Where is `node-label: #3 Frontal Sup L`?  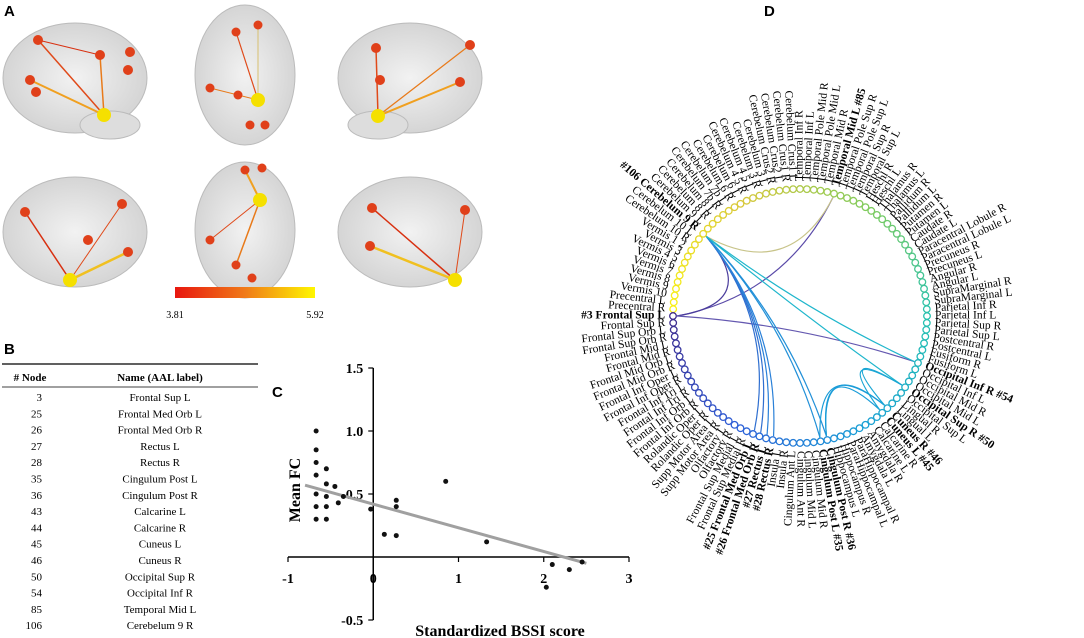
node-label: #3 Frontal Sup L is located at coordinates (623, 316).